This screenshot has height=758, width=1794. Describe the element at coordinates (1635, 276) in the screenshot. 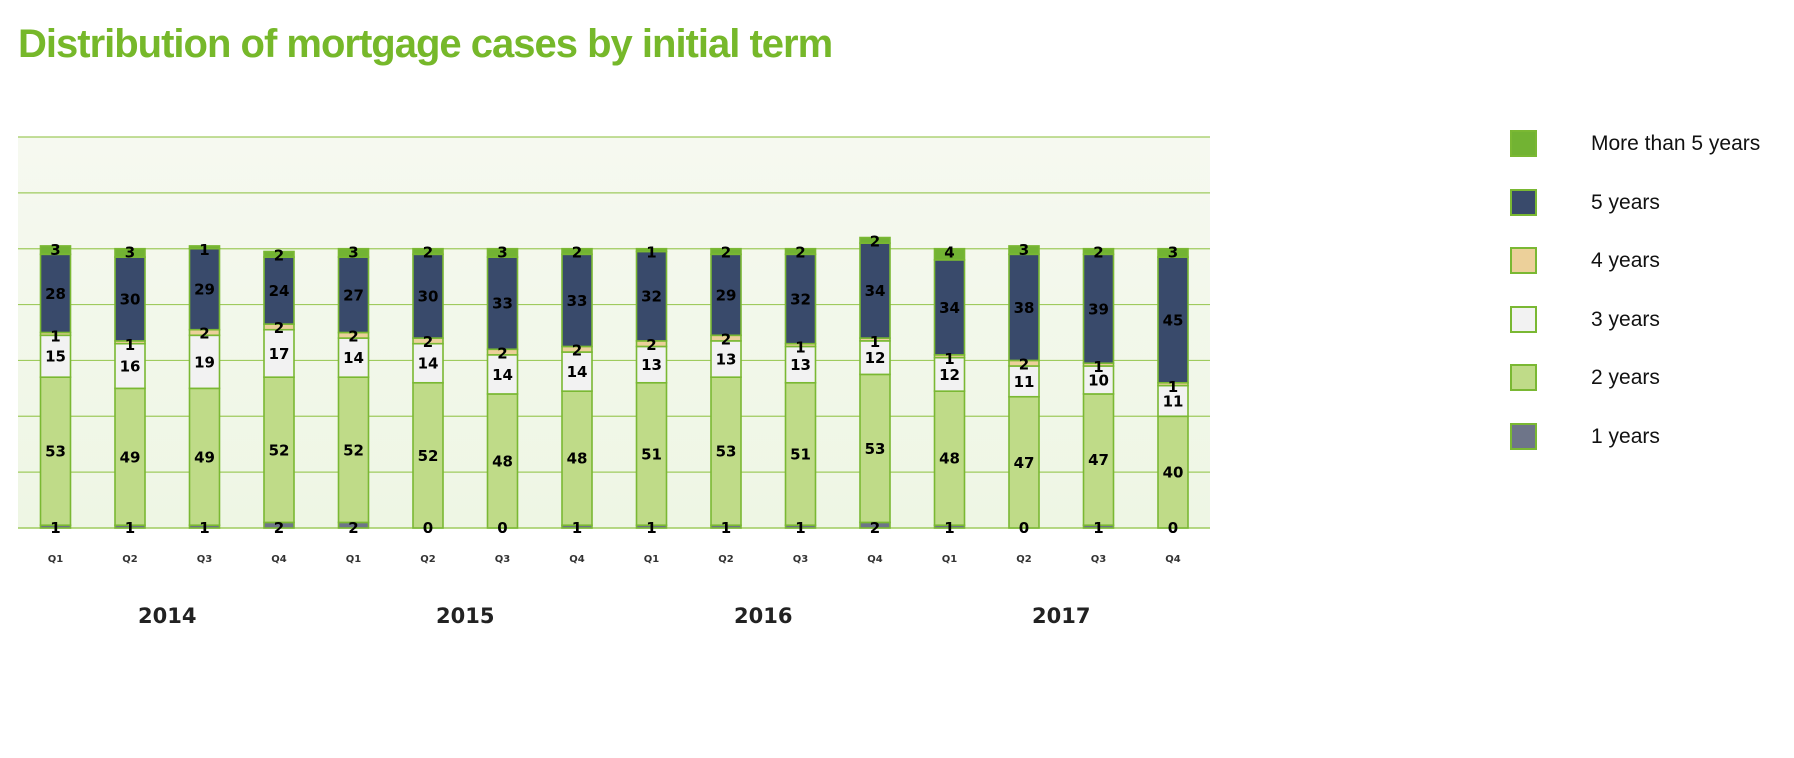

I see `legend-item: 4 years` at that location.